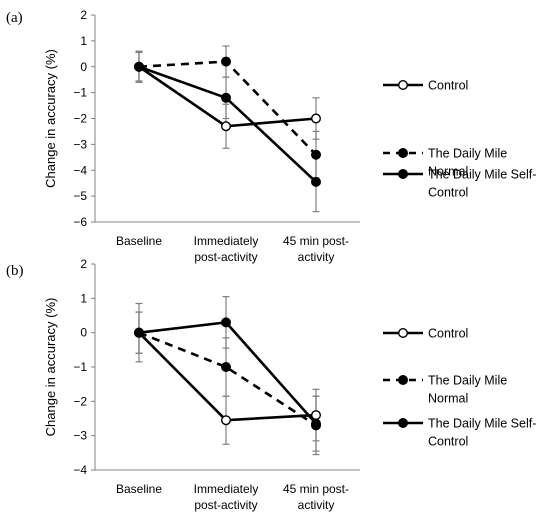  I want to click on y-tick-label: −6, so click(80, 222).